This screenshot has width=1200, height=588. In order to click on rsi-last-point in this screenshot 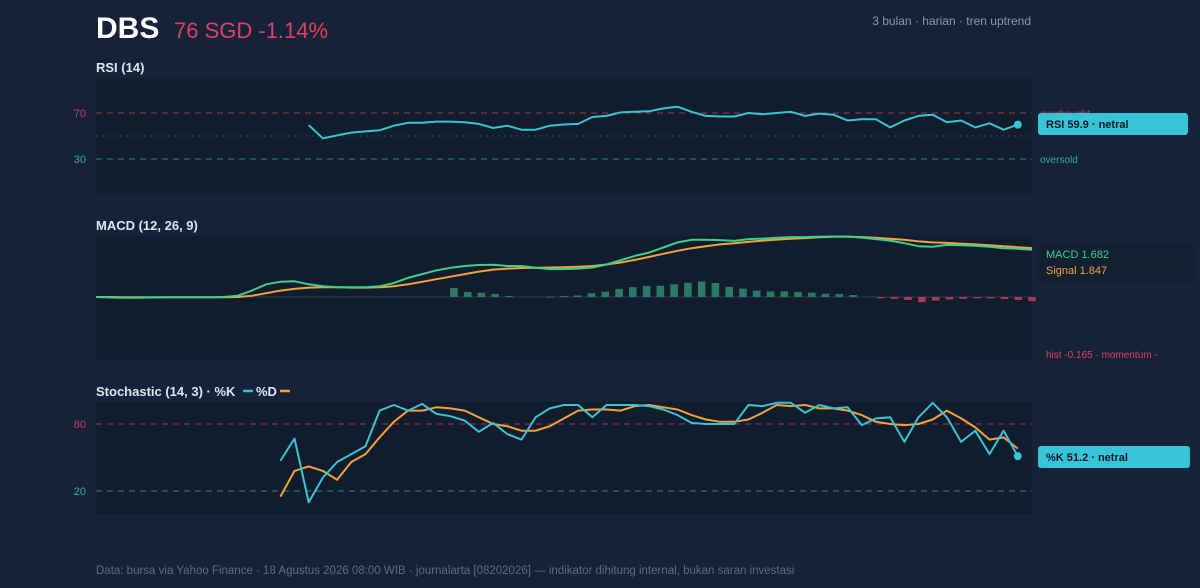, I will do `click(1017, 124)`.